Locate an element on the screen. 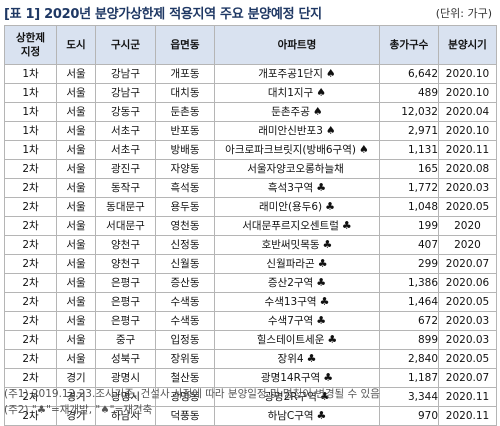 The image size is (500, 426). cell-neighborhood: 방배동 is located at coordinates (185, 150).